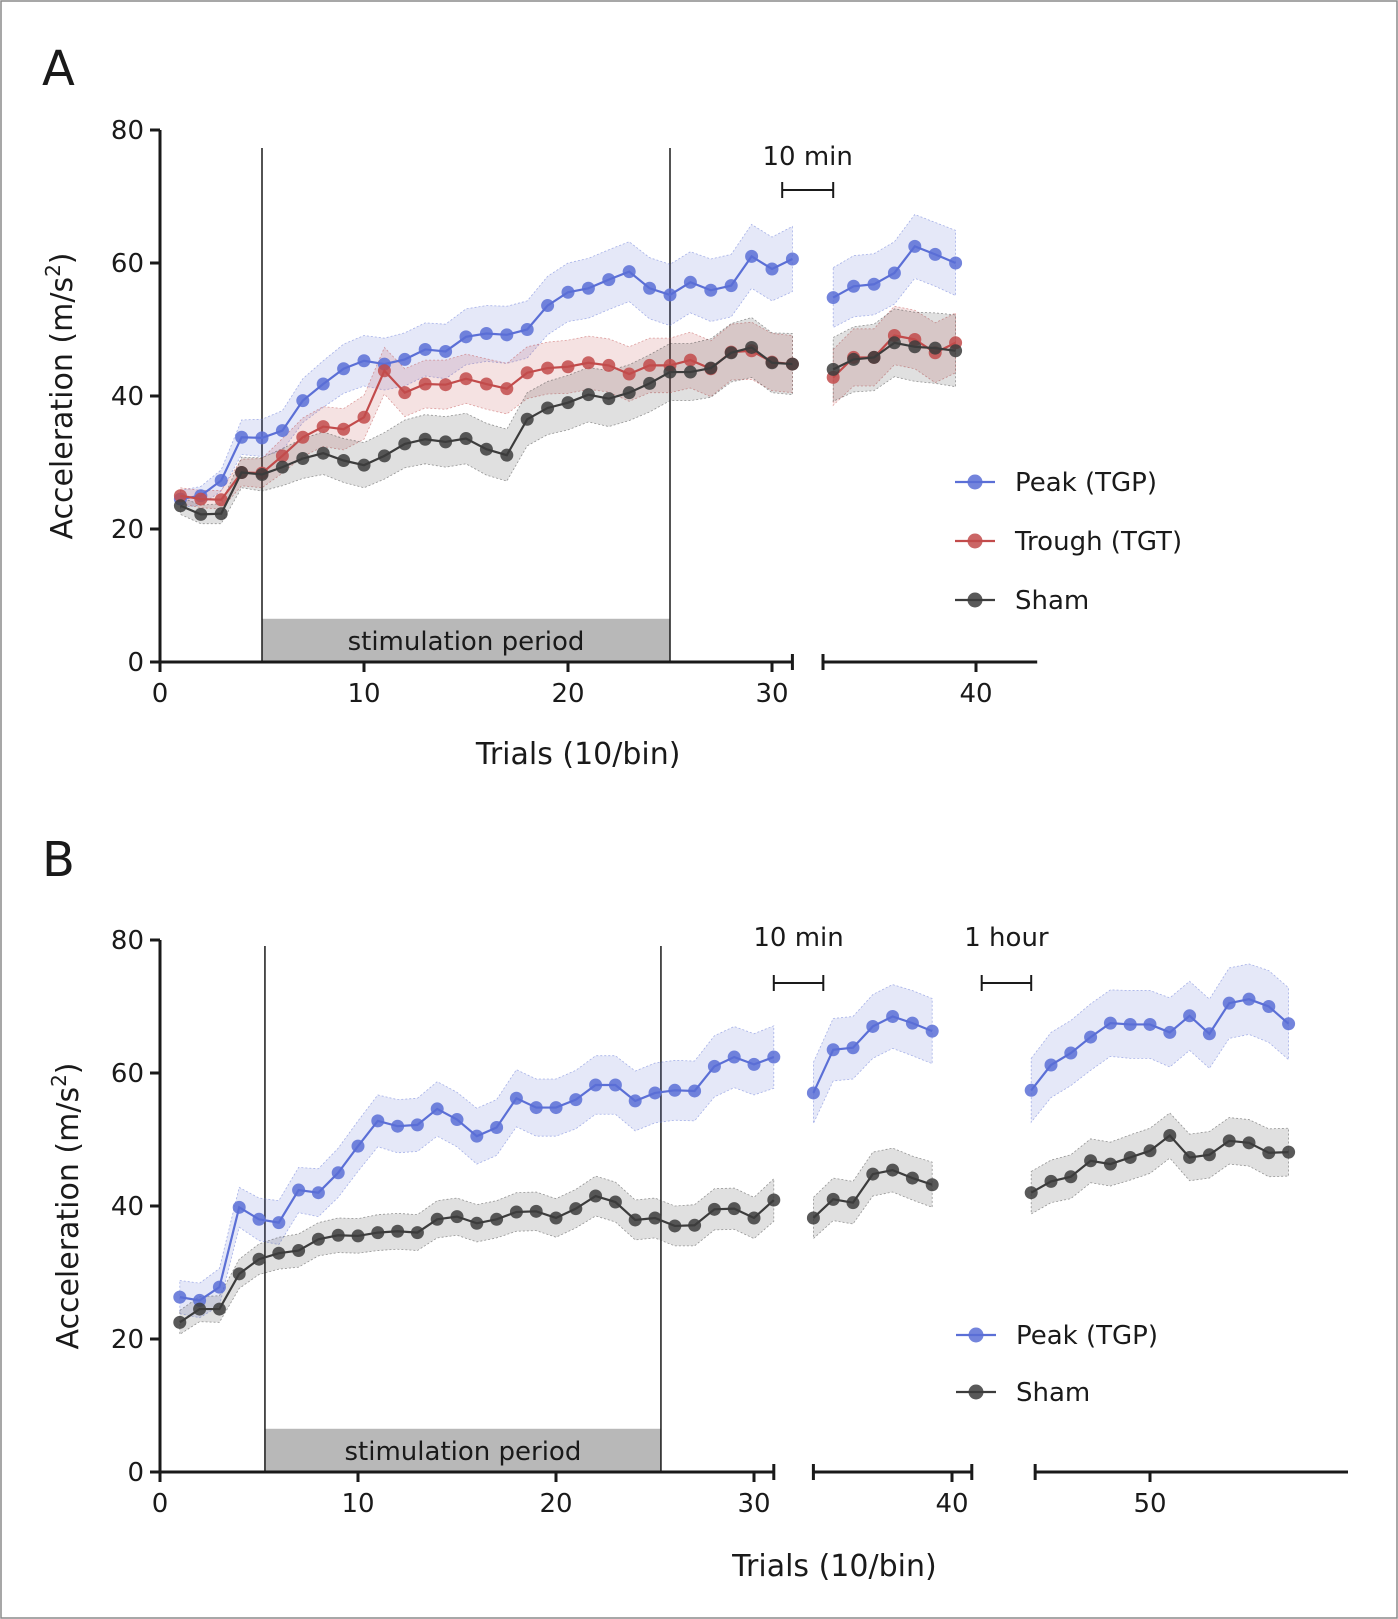 The height and width of the screenshot is (1619, 1398). Describe the element at coordinates (59, 1080) in the screenshot. I see `panel-b-y-axis-title-superscript: 2` at that location.